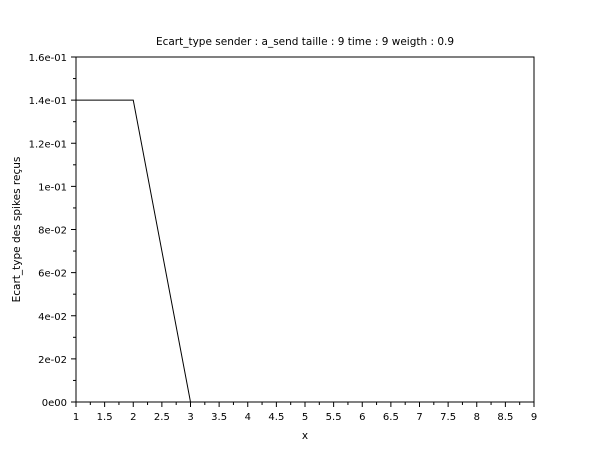 The width and height of the screenshot is (610, 460). What do you see at coordinates (105, 417) in the screenshot?
I see `x-tick-label: 1.5` at bounding box center [105, 417].